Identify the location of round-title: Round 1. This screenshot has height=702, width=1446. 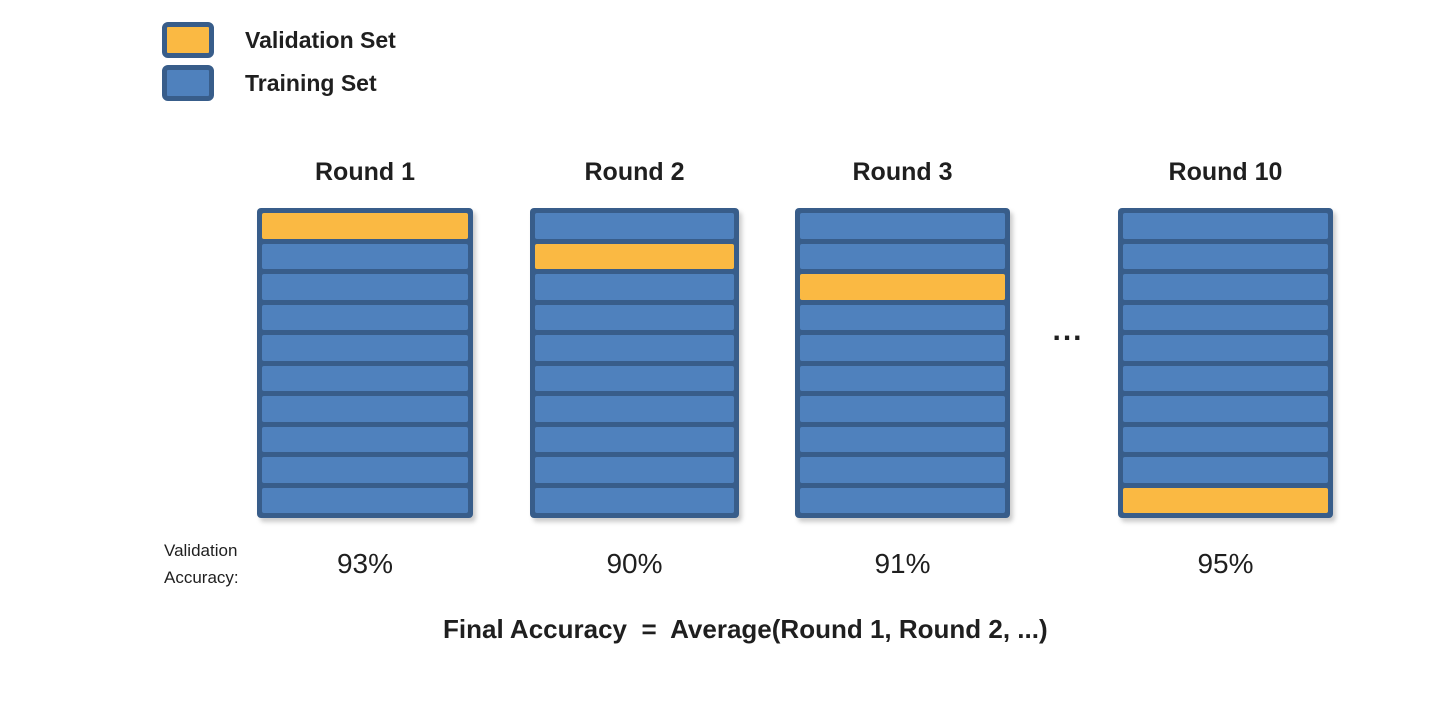
(365, 172).